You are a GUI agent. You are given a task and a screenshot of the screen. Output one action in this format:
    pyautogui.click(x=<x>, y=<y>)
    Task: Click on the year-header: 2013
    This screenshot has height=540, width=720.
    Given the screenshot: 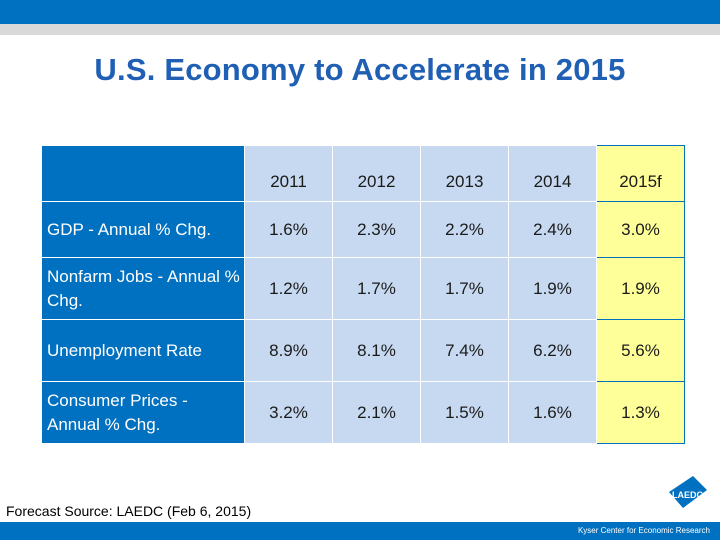 What is the action you would take?
    pyautogui.click(x=464, y=173)
    